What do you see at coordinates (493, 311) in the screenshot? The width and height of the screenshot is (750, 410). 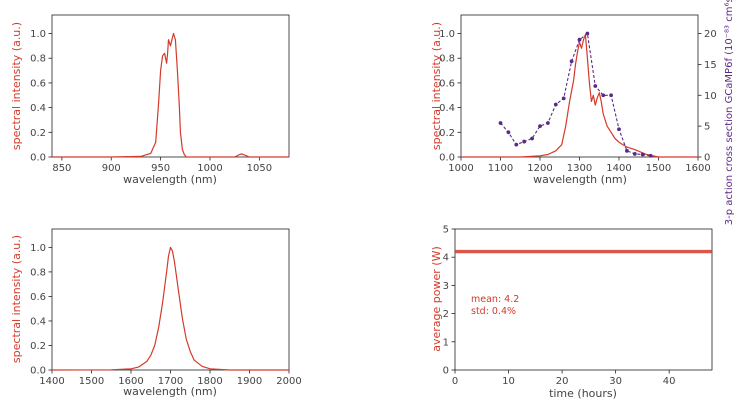 I see `annotation-std: std: 0.4%` at bounding box center [493, 311].